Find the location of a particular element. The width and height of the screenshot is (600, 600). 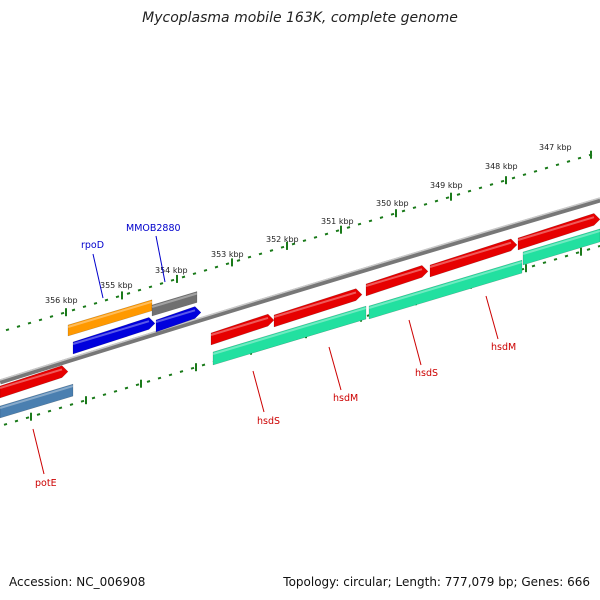

gene-MMOB2880 is located at coordinates (174, 304).